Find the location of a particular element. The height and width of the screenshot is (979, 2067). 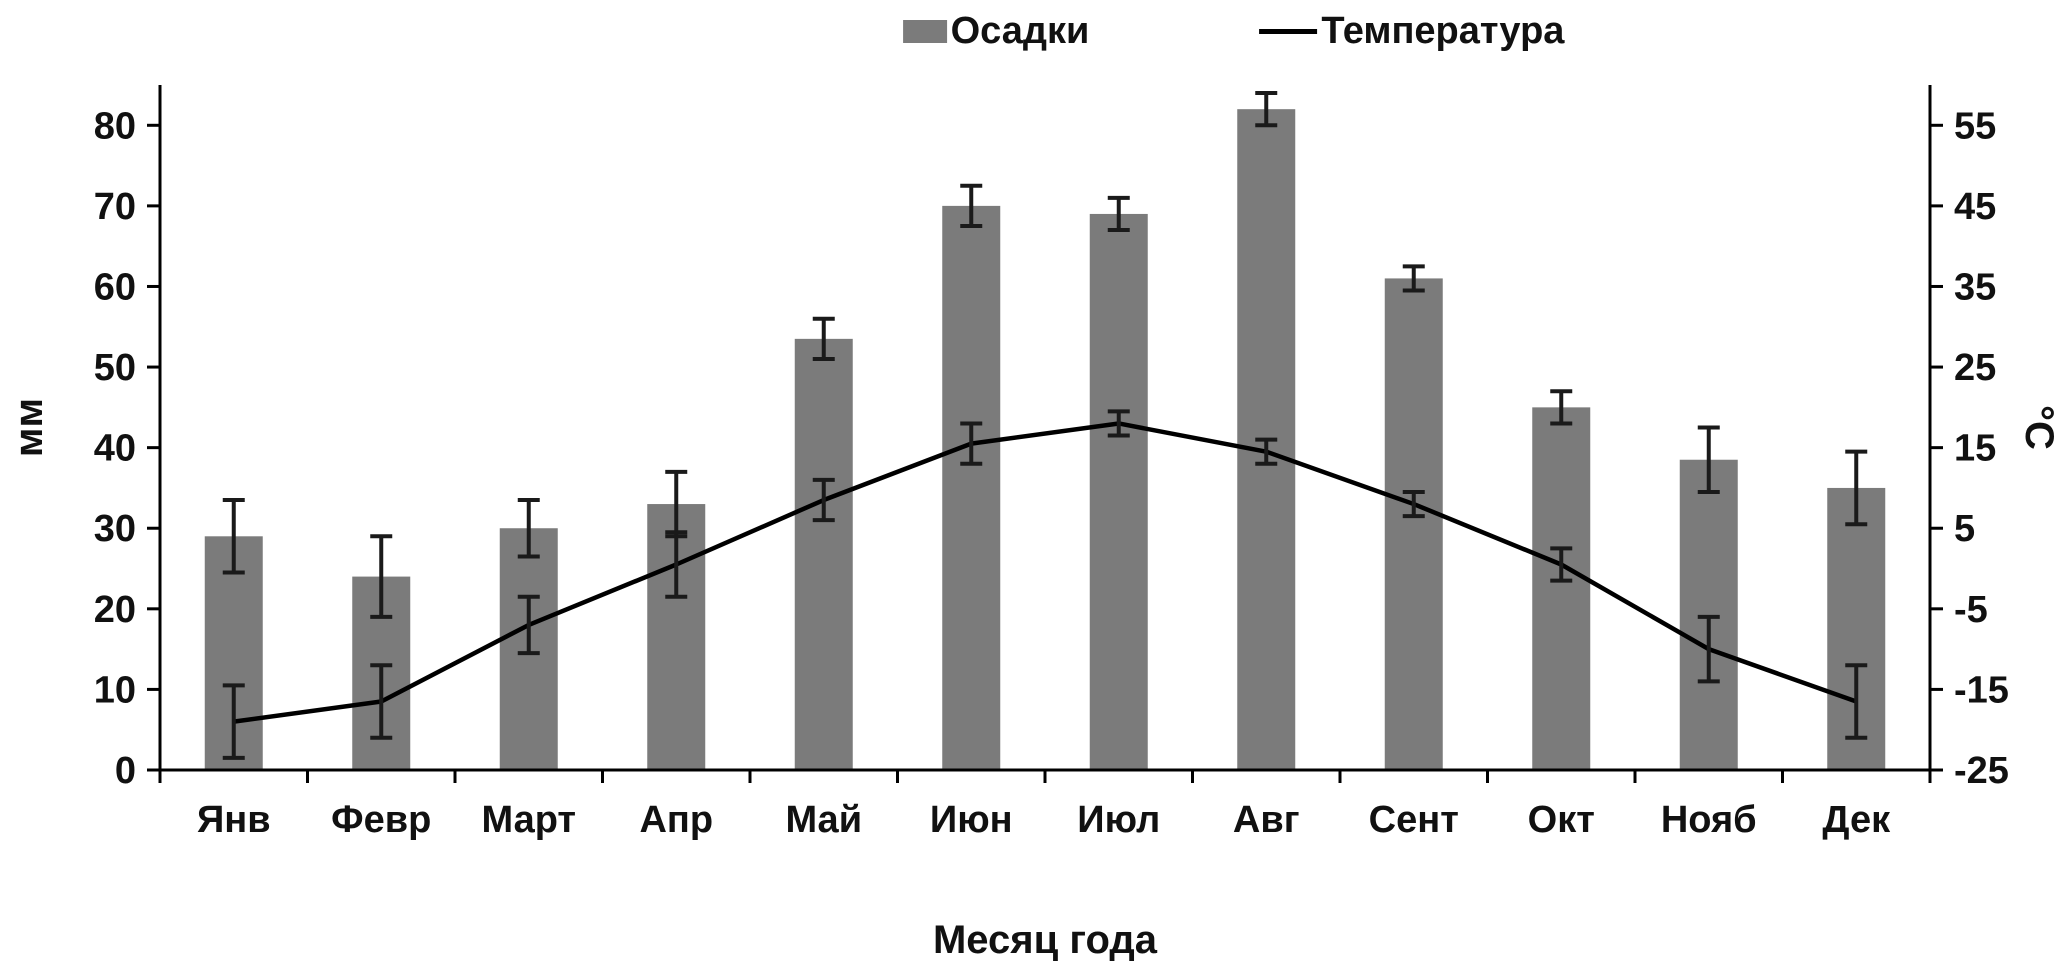

left-tick-label: 70 is located at coordinates (115, 207).